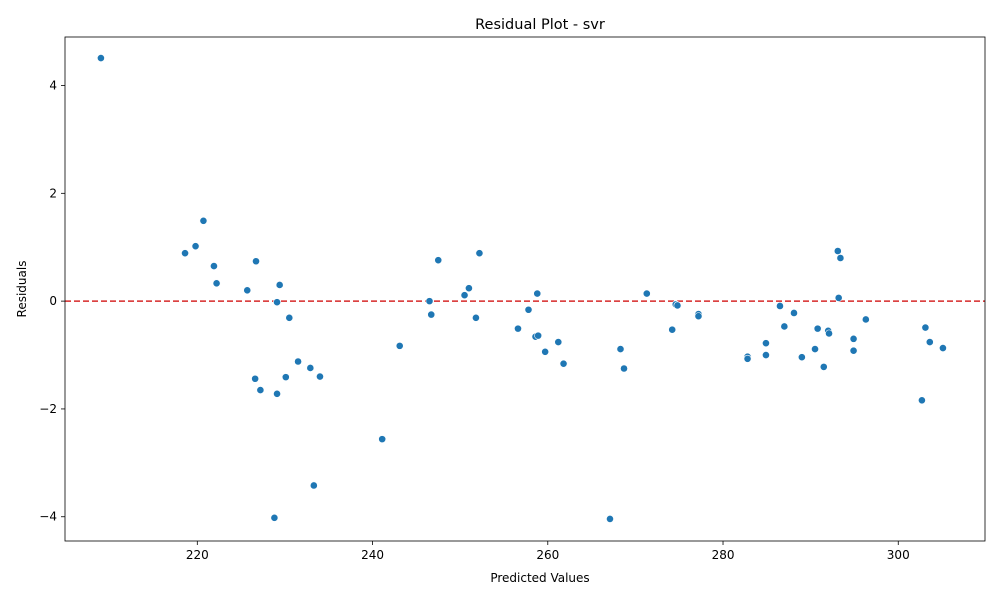  I want to click on y-axis-label: Residuals, so click(22, 289).